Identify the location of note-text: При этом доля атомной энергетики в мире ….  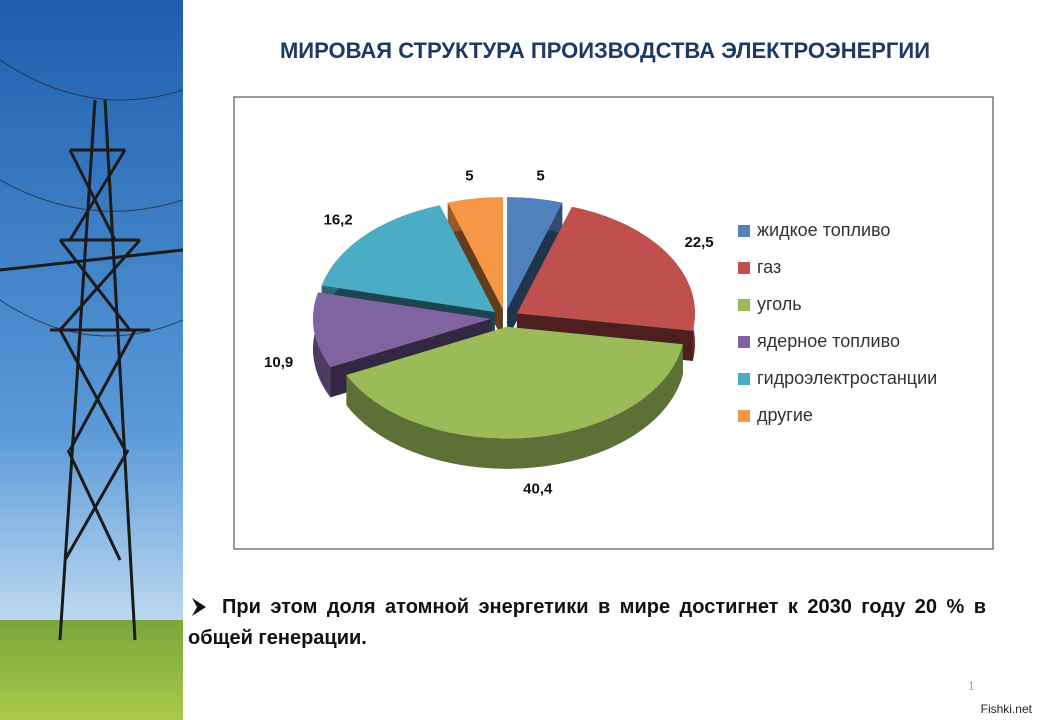
(587, 622).